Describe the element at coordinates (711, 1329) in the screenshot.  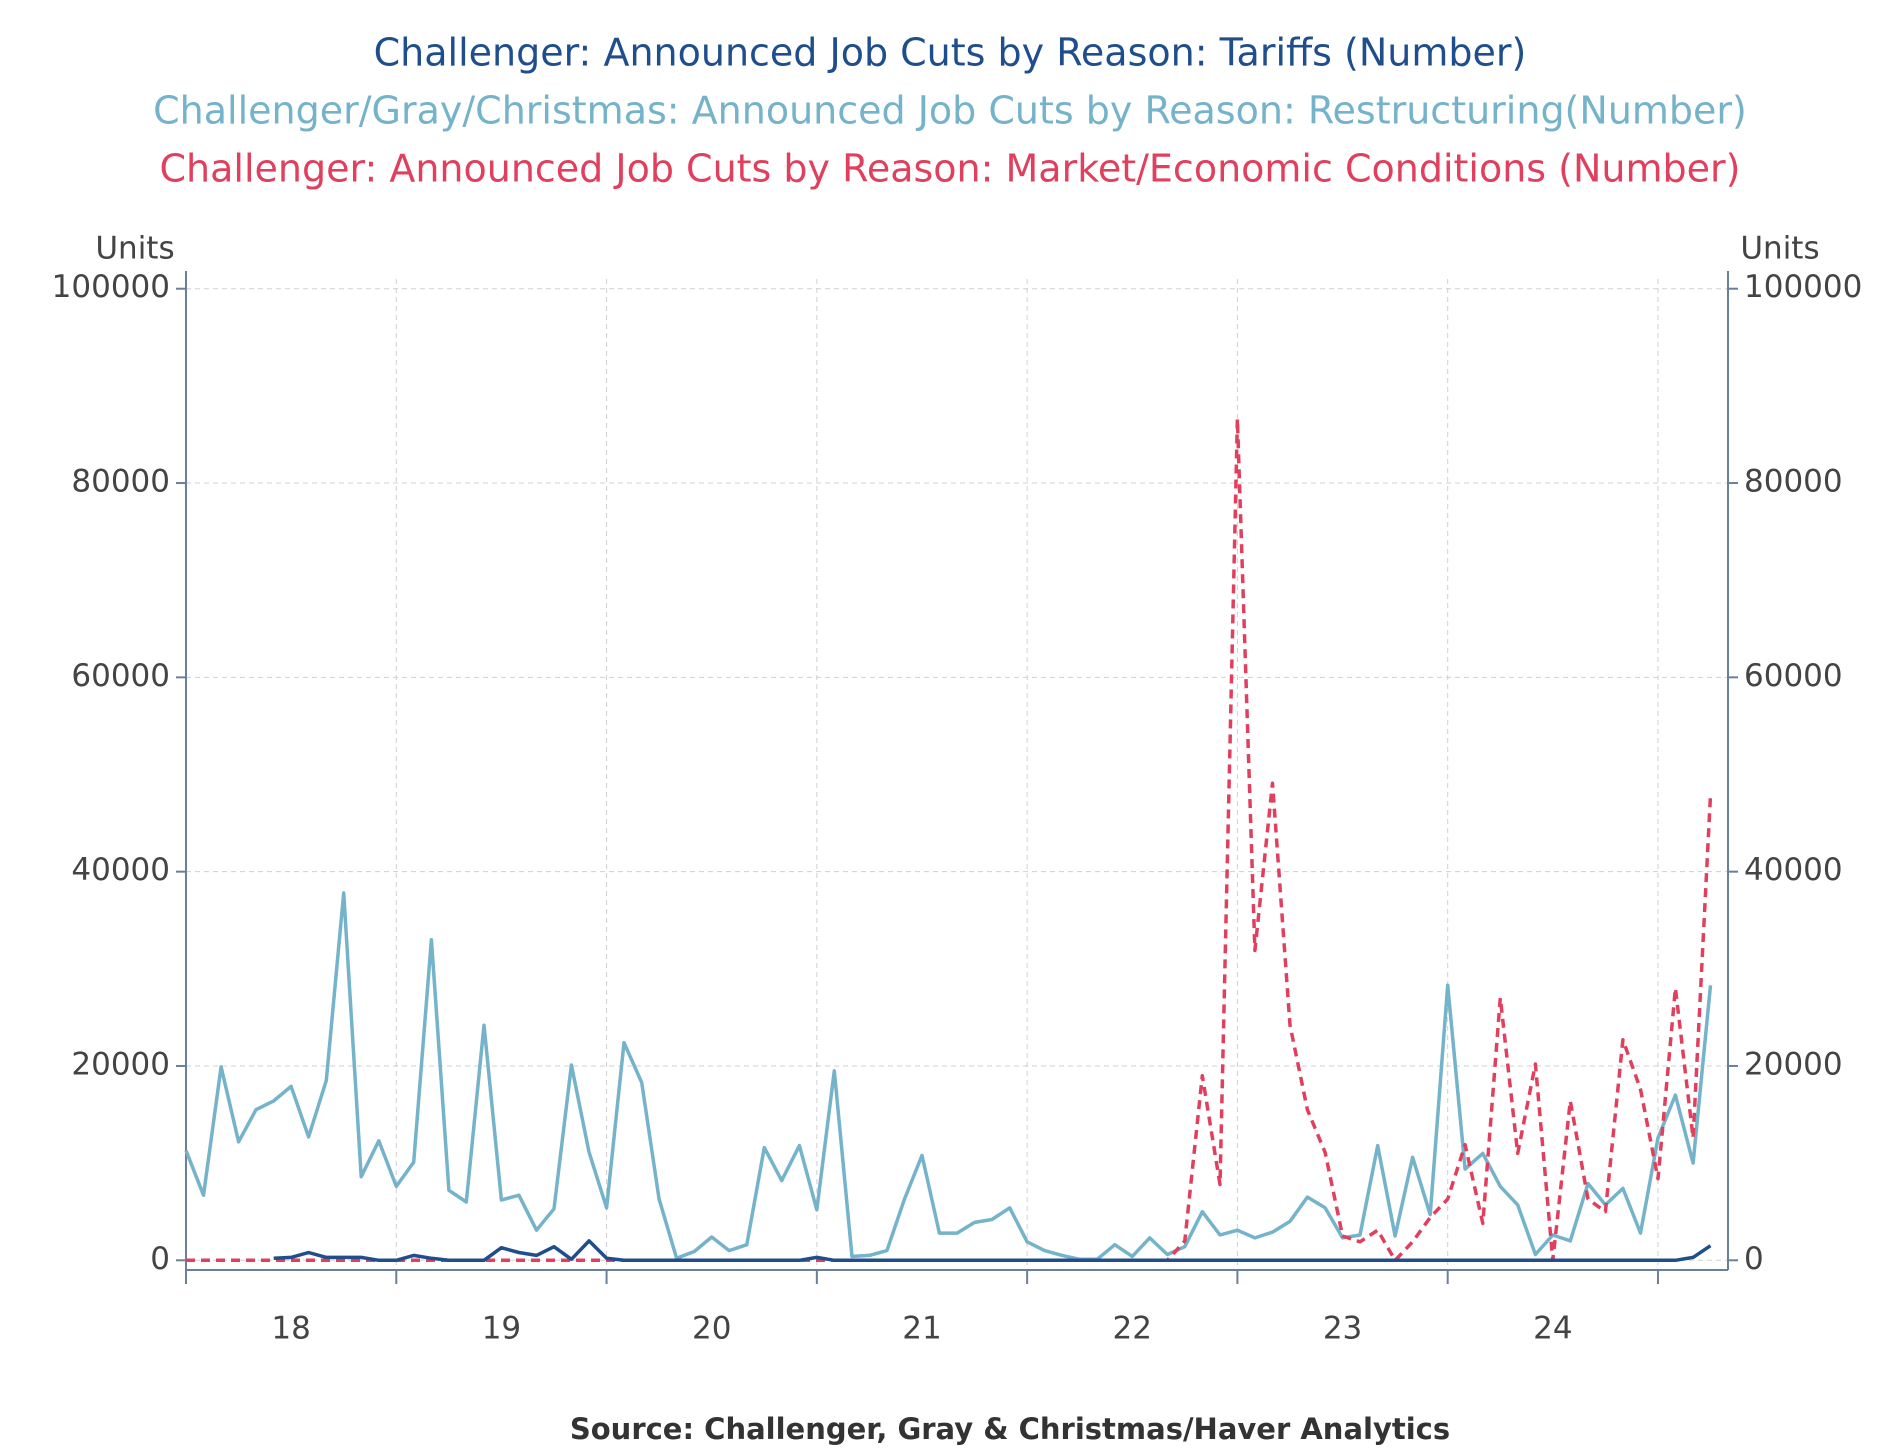
I see `x-tick-label: 20` at that location.